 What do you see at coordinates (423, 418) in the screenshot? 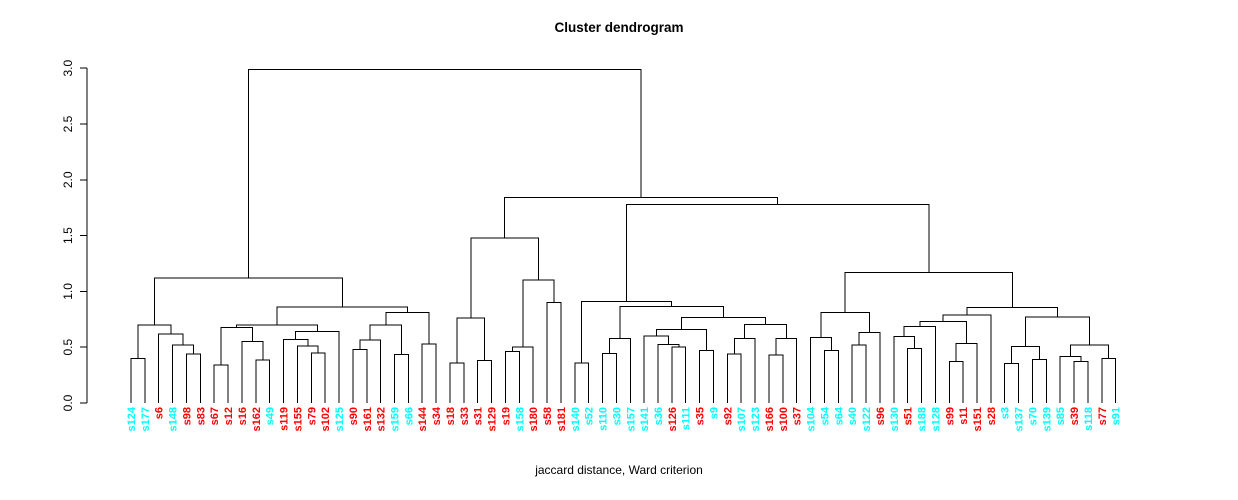
I see `leaf-label: s144` at bounding box center [423, 418].